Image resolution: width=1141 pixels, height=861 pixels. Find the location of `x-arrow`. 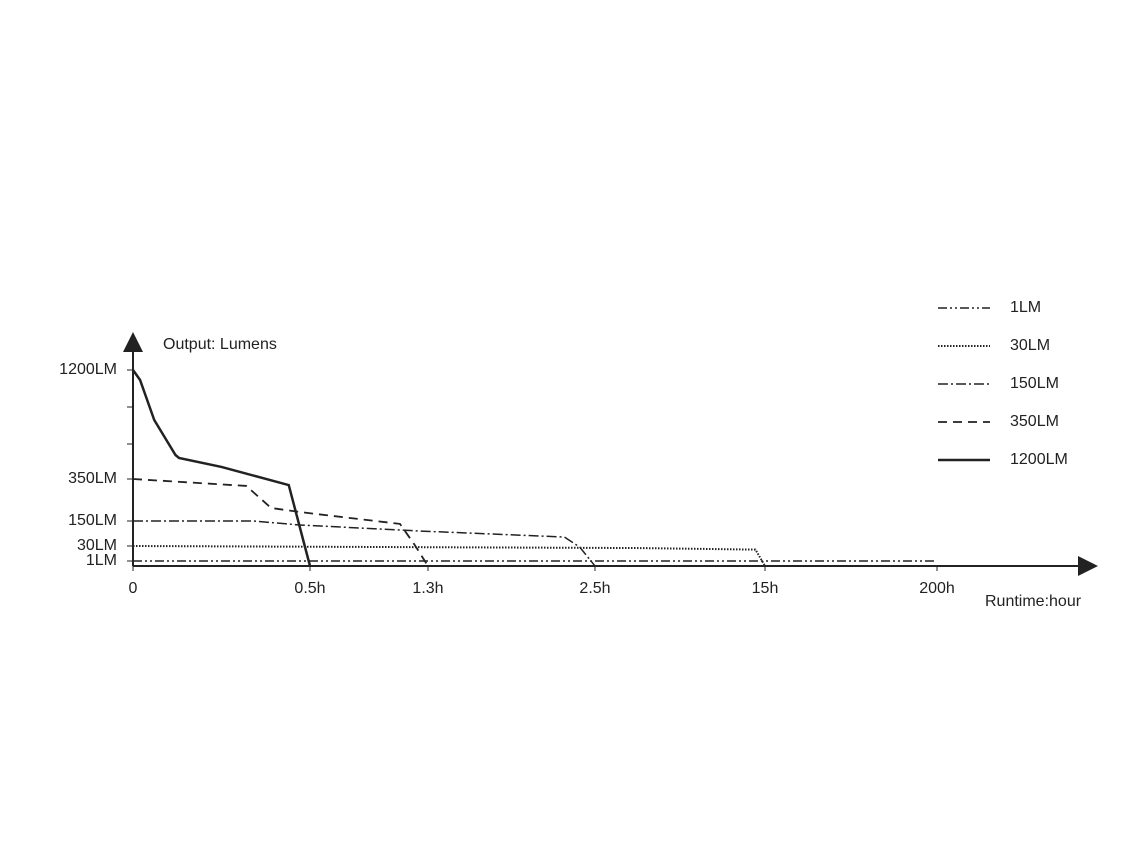

x-arrow is located at coordinates (1088, 566).